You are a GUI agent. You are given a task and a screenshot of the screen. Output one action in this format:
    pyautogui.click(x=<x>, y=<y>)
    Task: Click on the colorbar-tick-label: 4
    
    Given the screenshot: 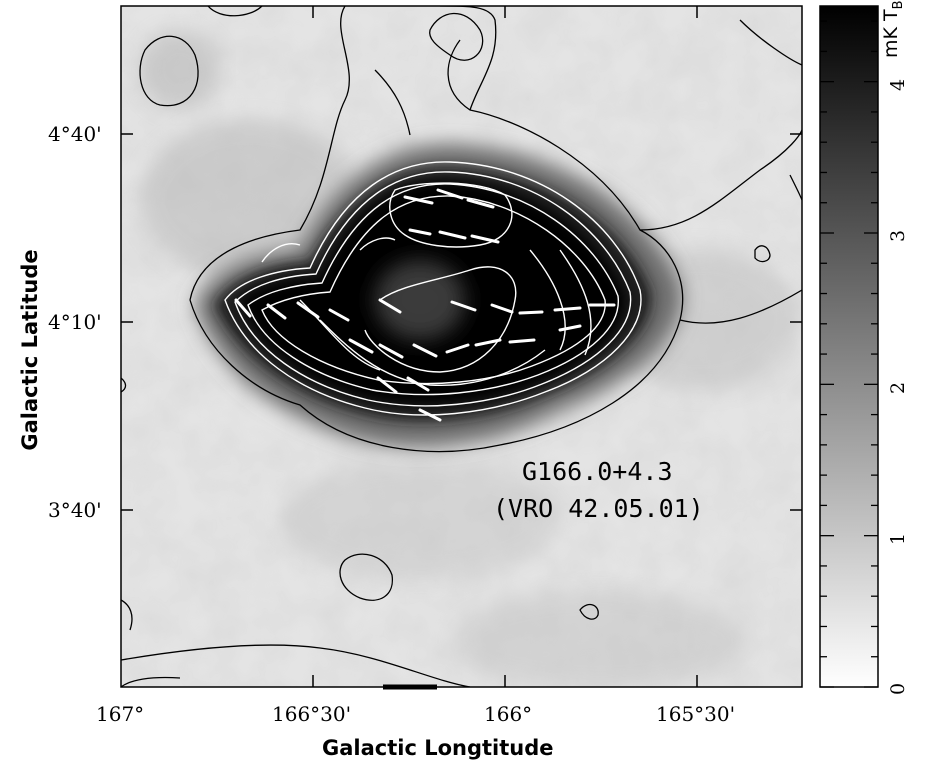 What is the action you would take?
    pyautogui.click(x=898, y=85)
    